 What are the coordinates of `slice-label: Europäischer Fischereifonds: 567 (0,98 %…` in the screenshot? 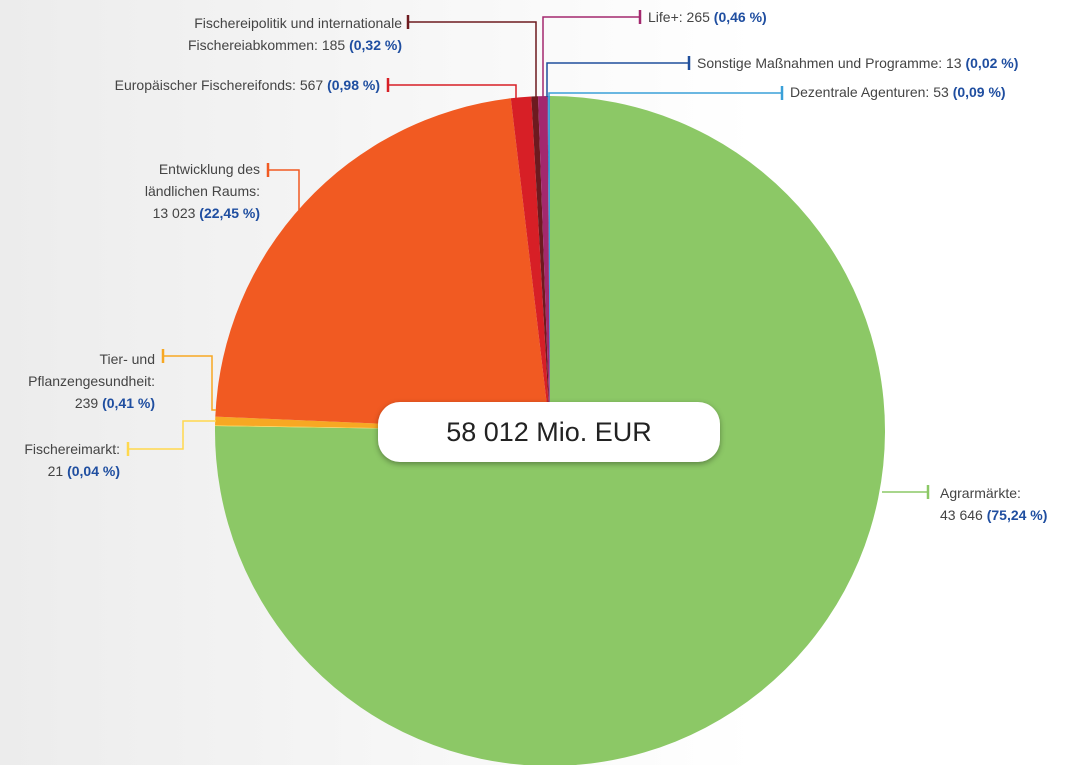 It's located at (190, 85).